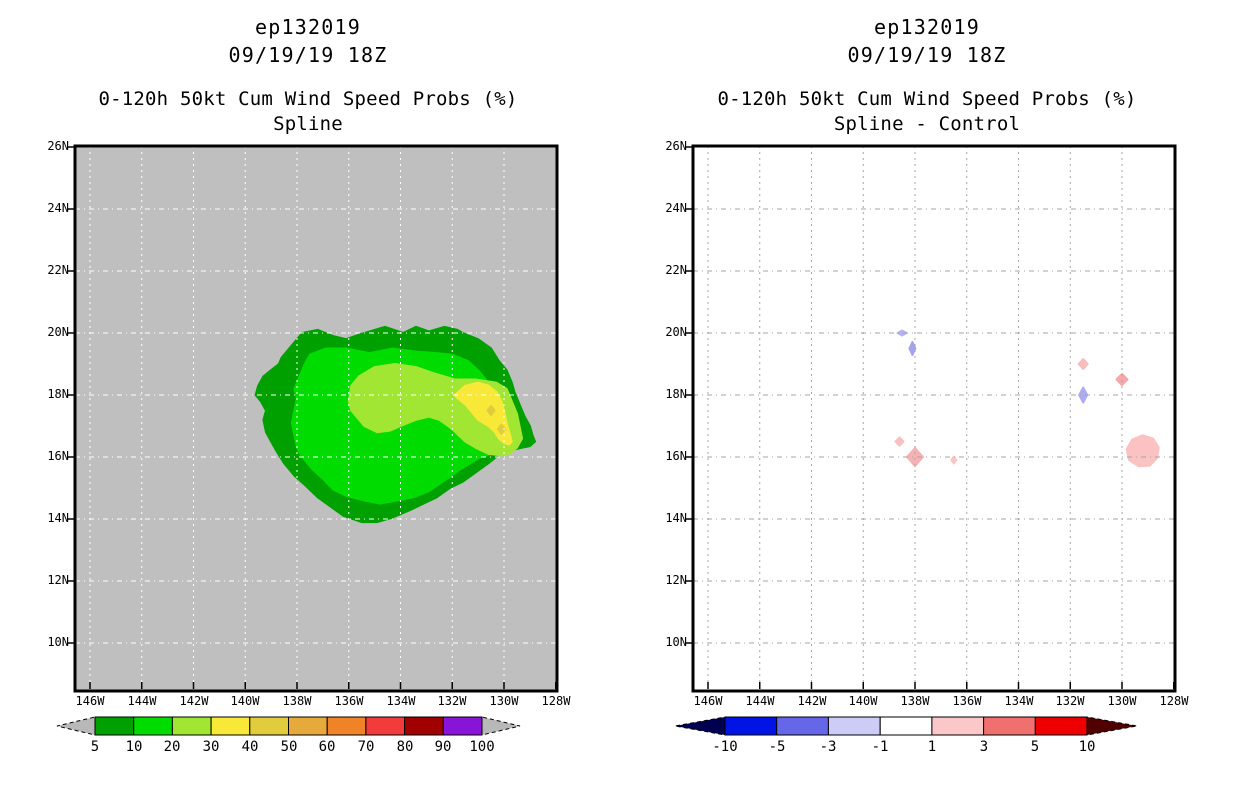 This screenshot has height=800, width=1236. I want to click on colorbar-label: -10, so click(725, 747).